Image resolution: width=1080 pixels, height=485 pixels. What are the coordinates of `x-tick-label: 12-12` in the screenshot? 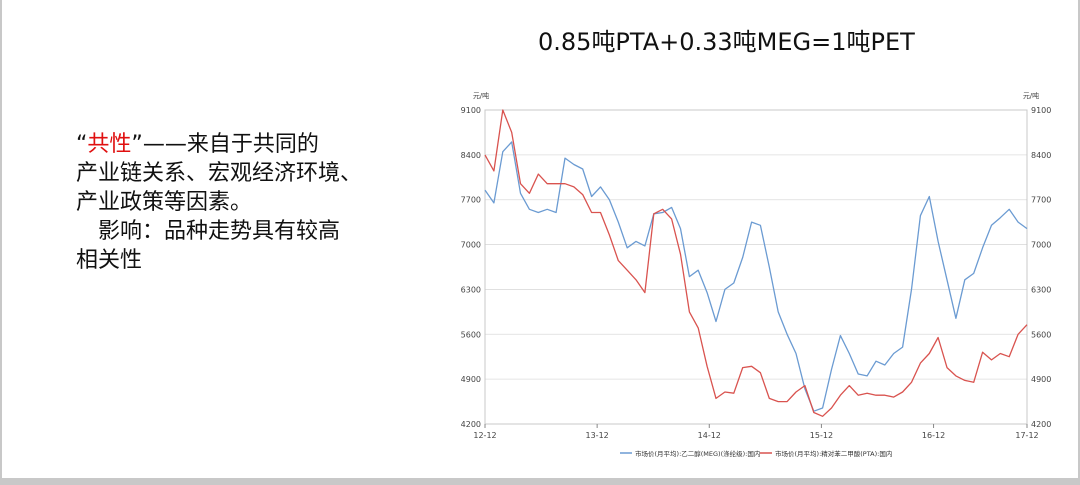 It's located at (484, 435).